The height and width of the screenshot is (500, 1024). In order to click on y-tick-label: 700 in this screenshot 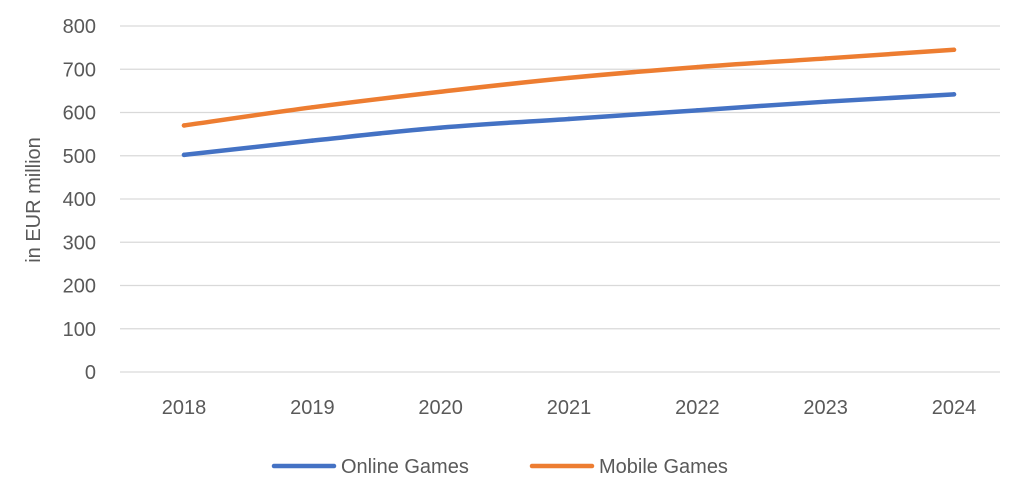, I will do `click(79, 70)`.